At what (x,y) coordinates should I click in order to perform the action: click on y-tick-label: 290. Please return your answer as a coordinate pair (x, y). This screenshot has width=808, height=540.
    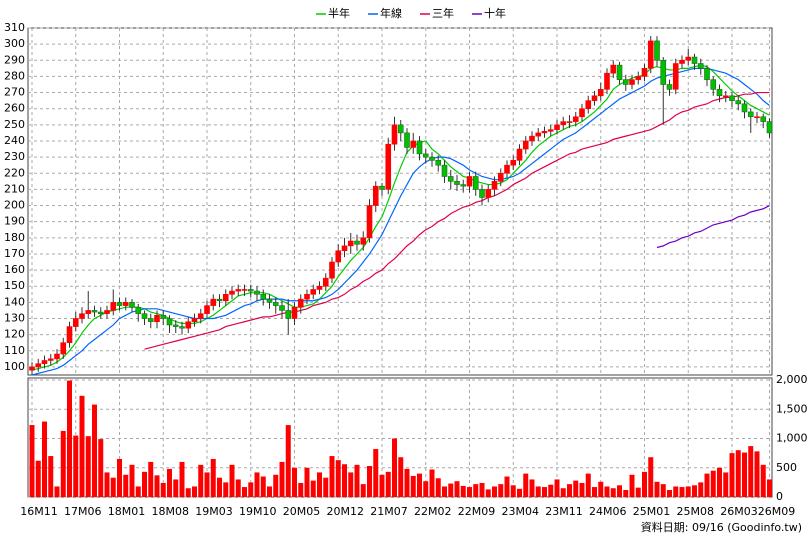
    Looking at the image, I should click on (14, 59).